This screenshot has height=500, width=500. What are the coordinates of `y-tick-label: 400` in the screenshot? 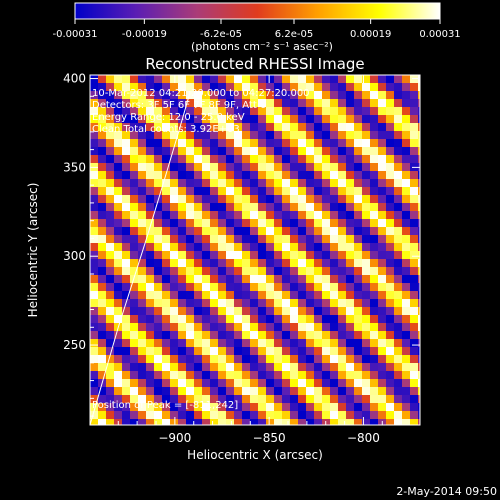 It's located at (74, 79).